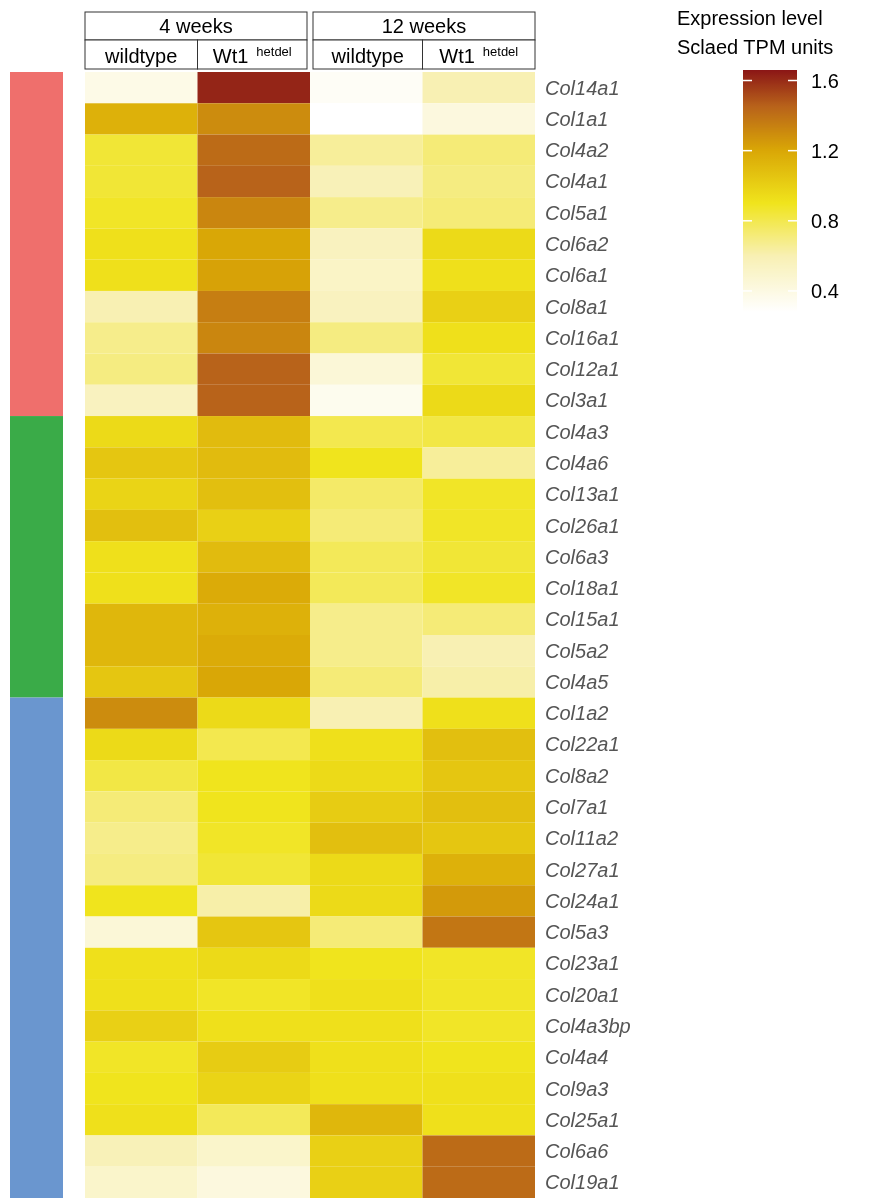  Describe the element at coordinates (582, 1119) in the screenshot. I see `y-tick-label: Col25a1` at that location.